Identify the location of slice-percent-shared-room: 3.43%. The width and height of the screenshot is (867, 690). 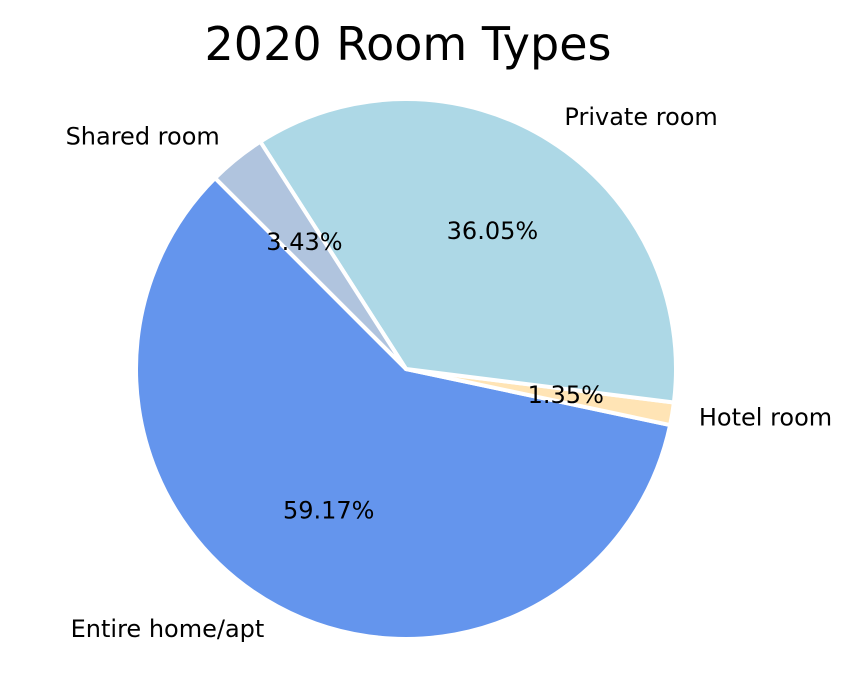
(304, 242).